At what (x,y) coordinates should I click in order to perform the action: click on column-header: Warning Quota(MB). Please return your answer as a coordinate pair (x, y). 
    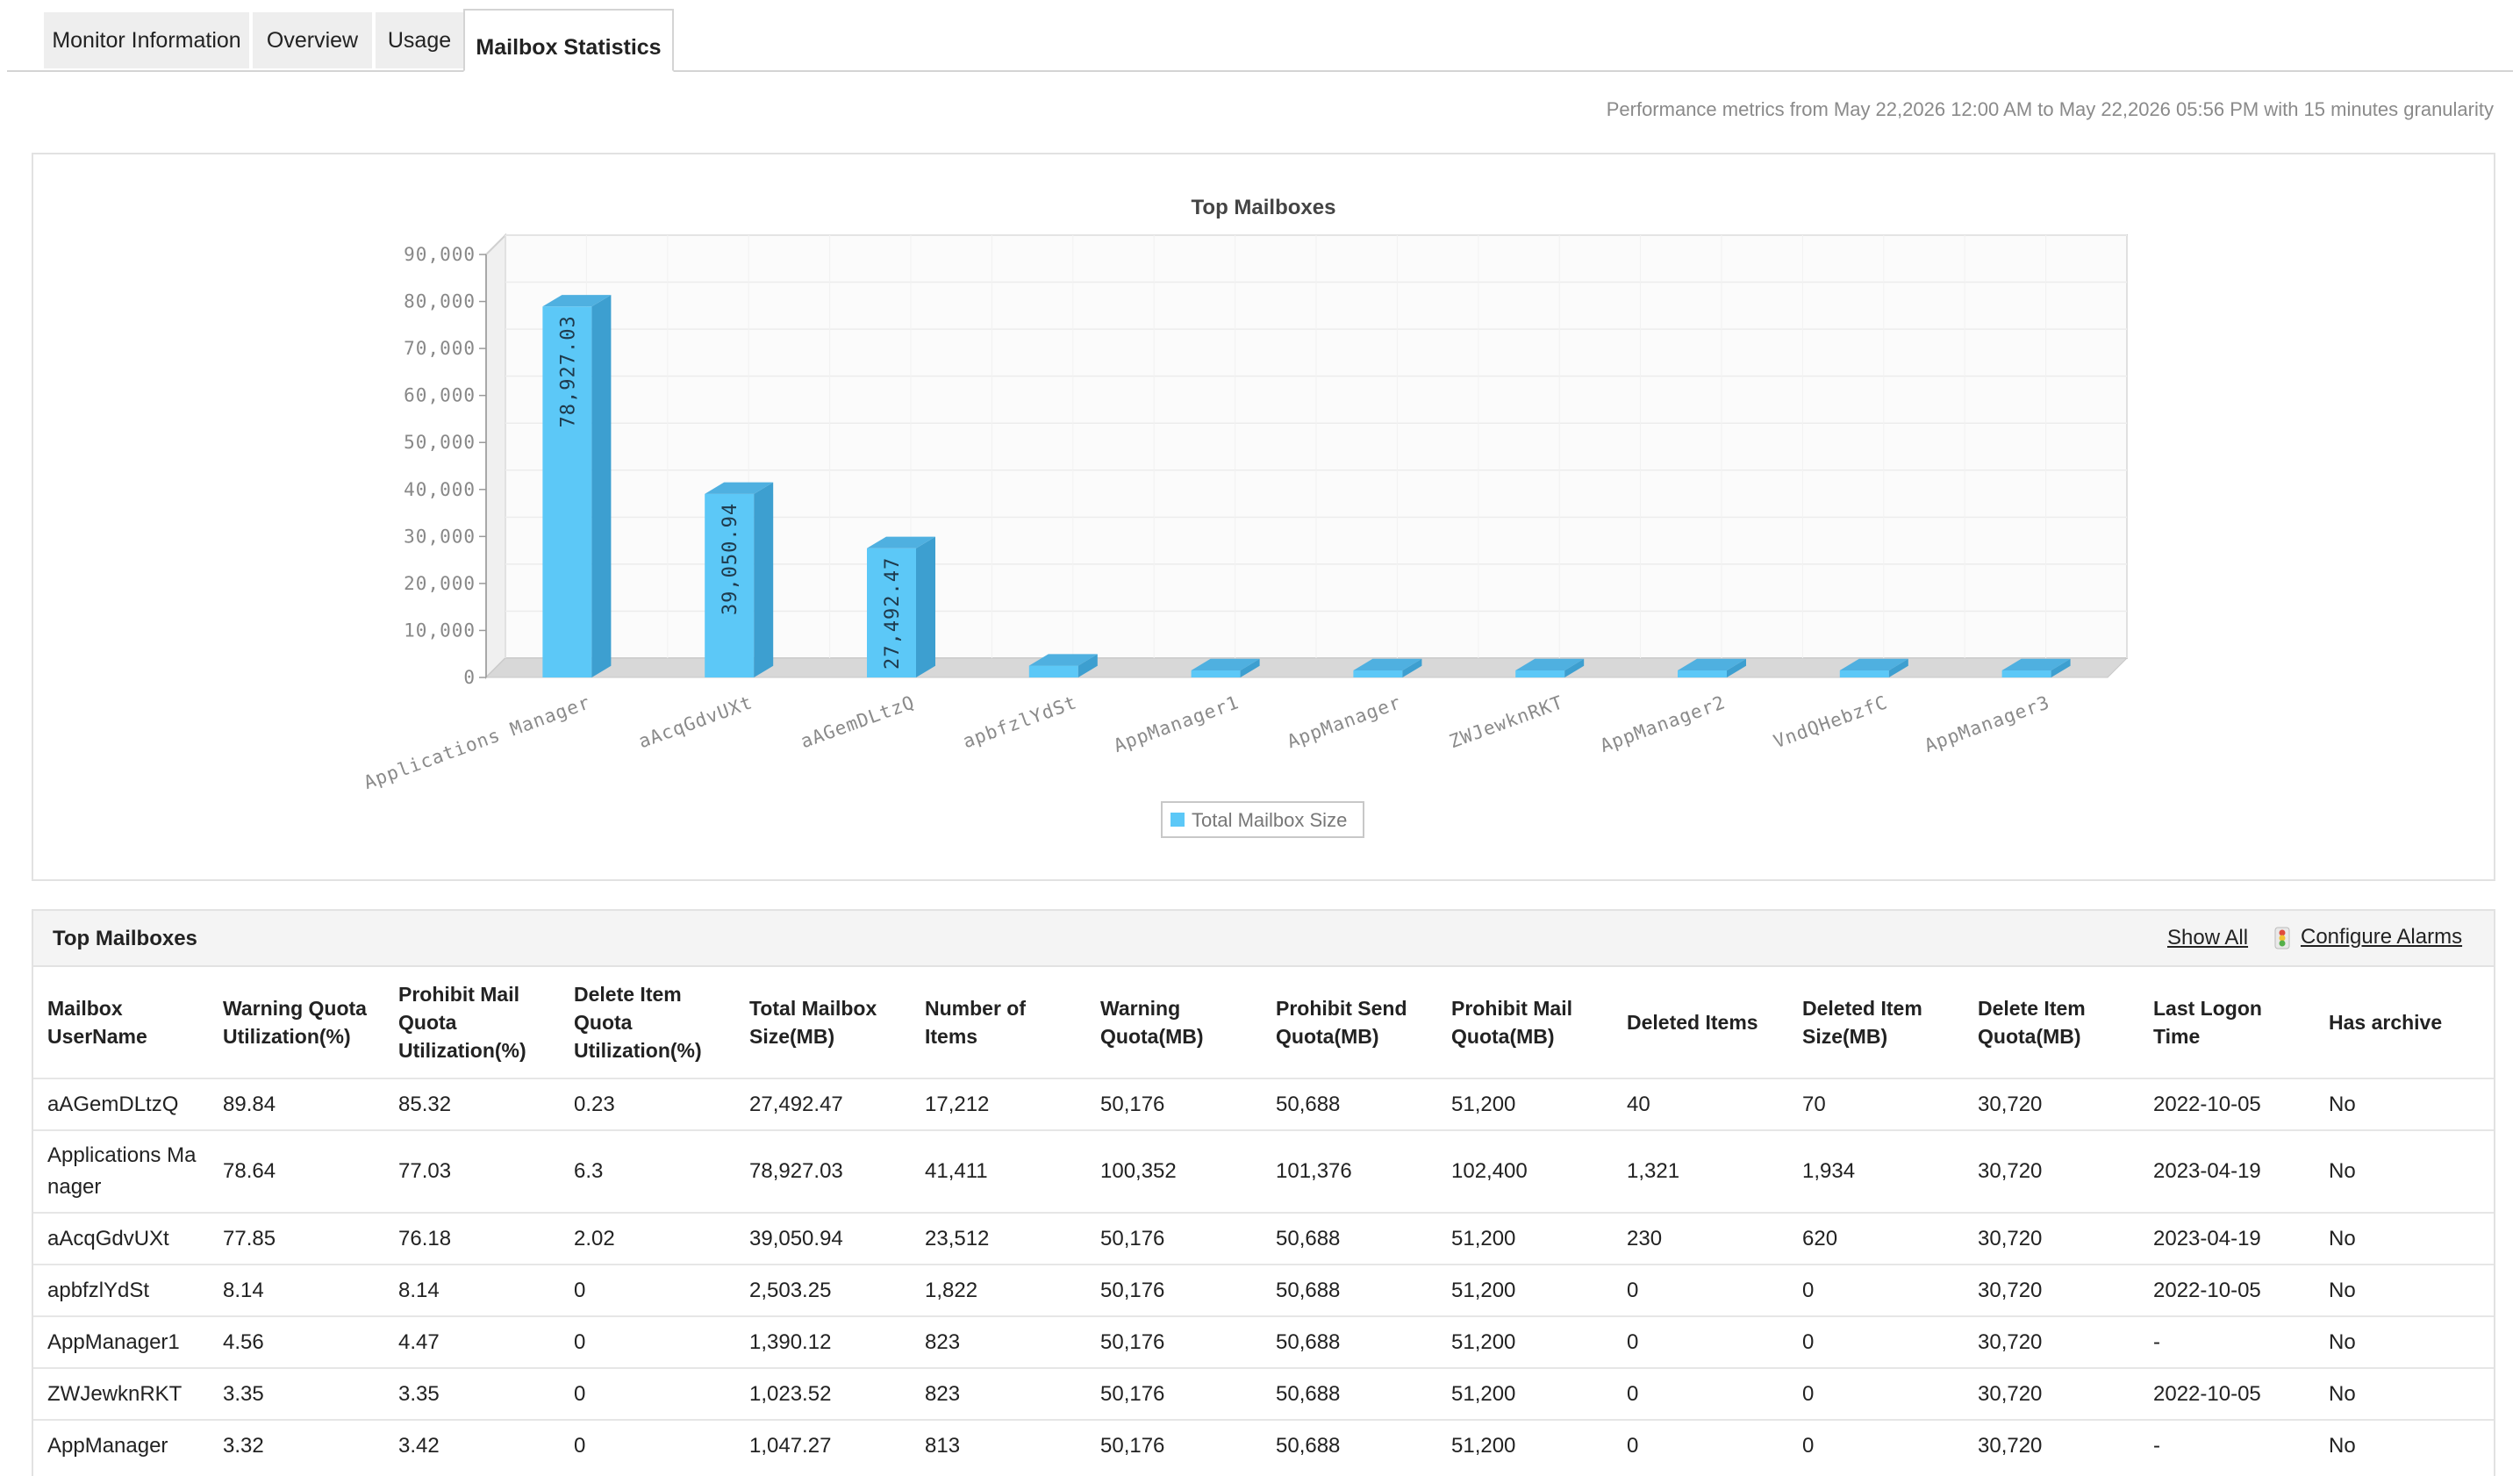
    Looking at the image, I should click on (1152, 1022).